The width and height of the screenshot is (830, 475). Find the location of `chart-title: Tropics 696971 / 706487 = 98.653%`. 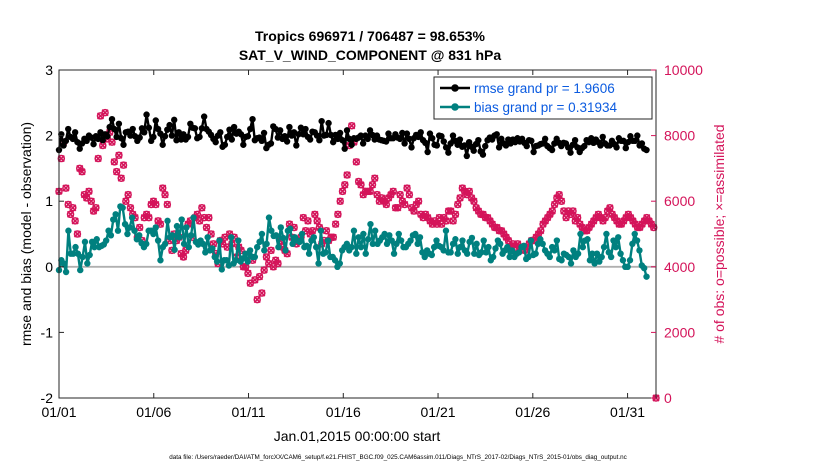

chart-title: Tropics 696971 / 706487 = 98.653% is located at coordinates (370, 36).